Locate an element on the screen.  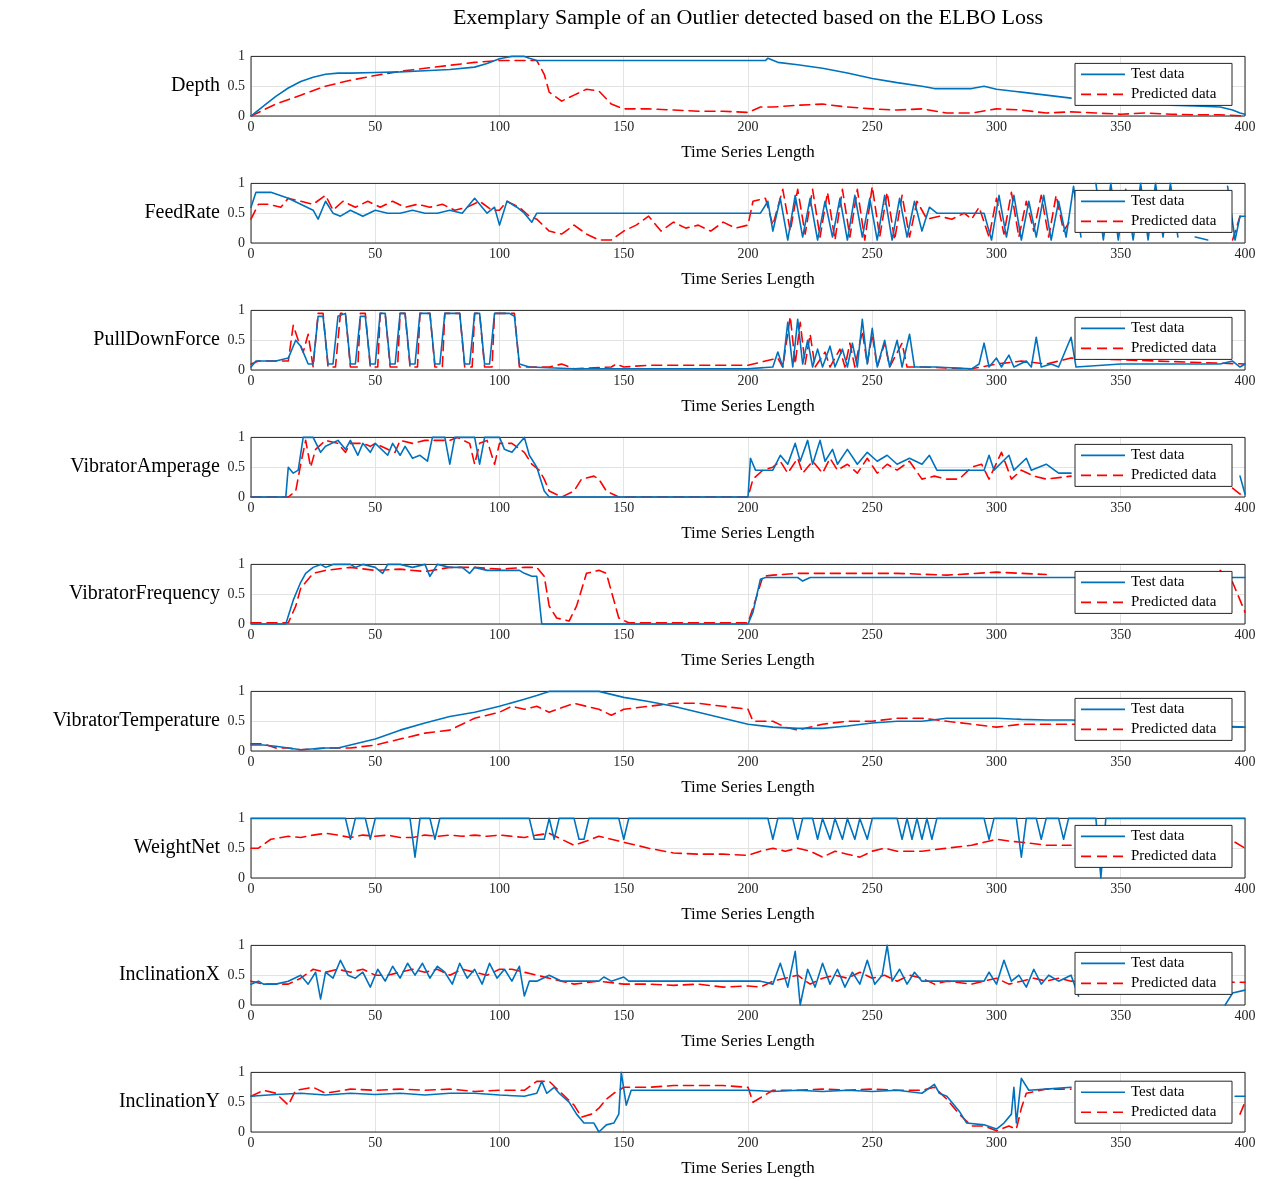
line-series is located at coordinates (748, 978).